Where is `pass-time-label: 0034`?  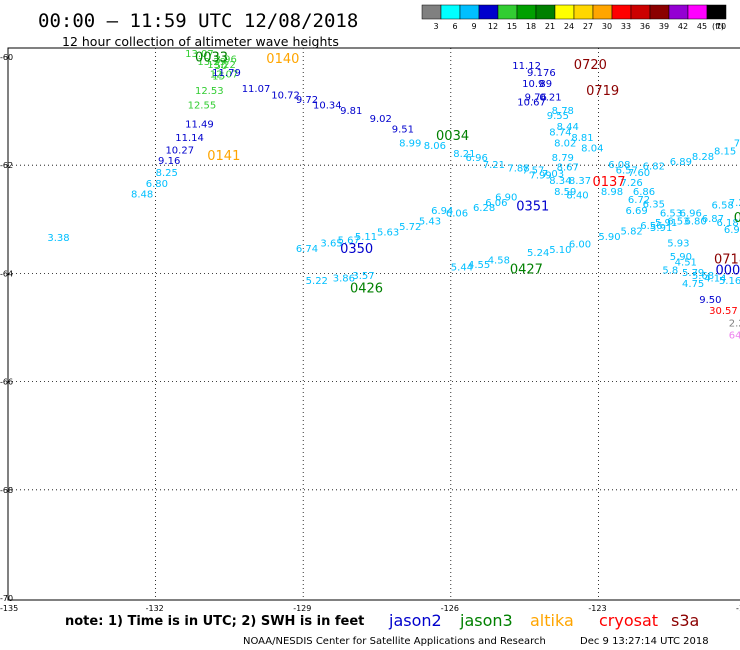
pass-time-label: 0034 is located at coordinates (452, 136).